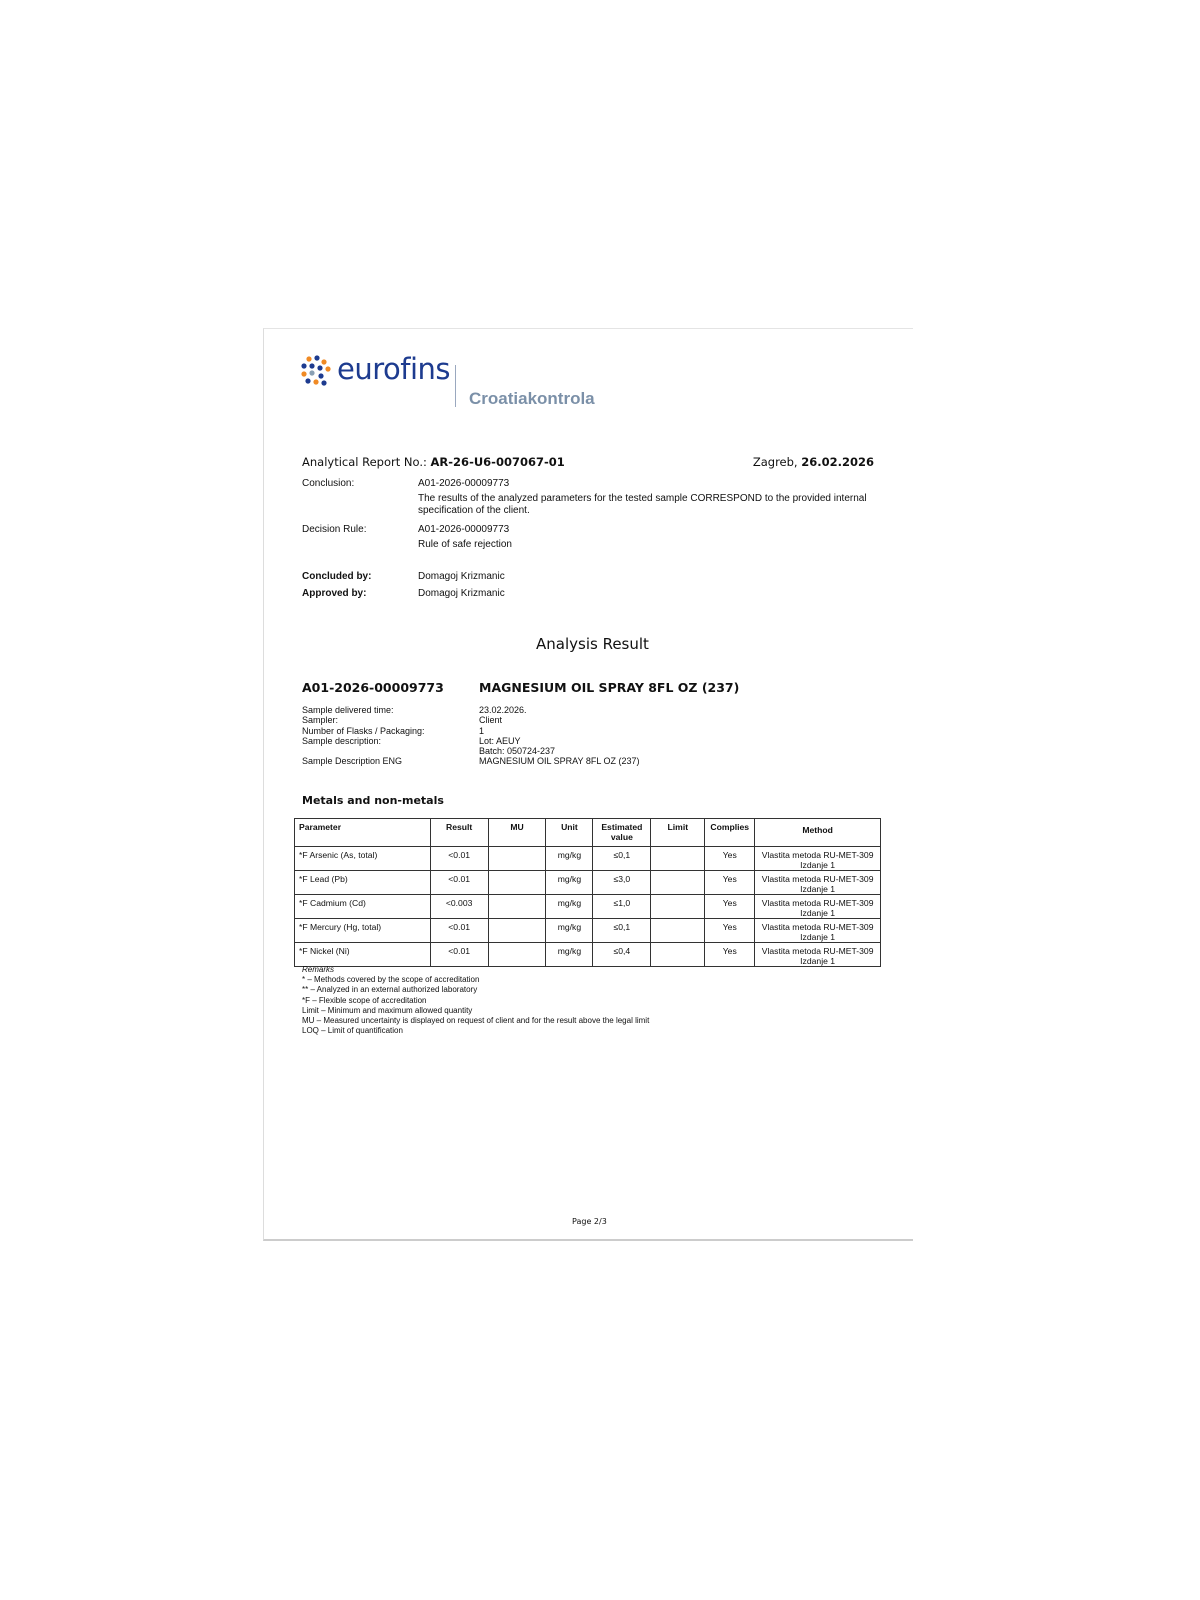 Image resolution: width=1200 pixels, height=1600 pixels. I want to click on report-label: Analytical Report No.:, so click(364, 462).